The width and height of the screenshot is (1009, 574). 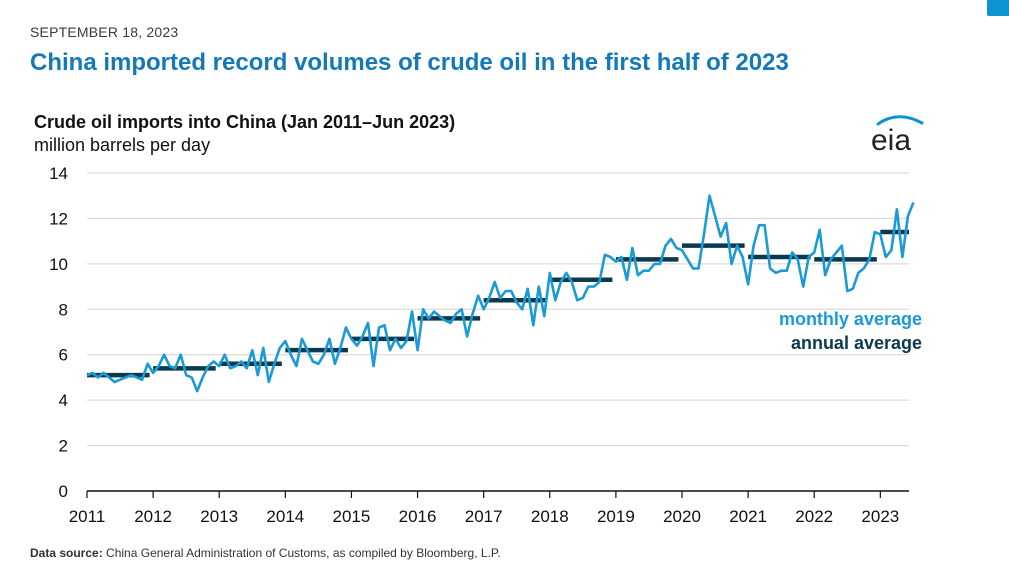 What do you see at coordinates (998, 8) in the screenshot?
I see `corner-tab-icon` at bounding box center [998, 8].